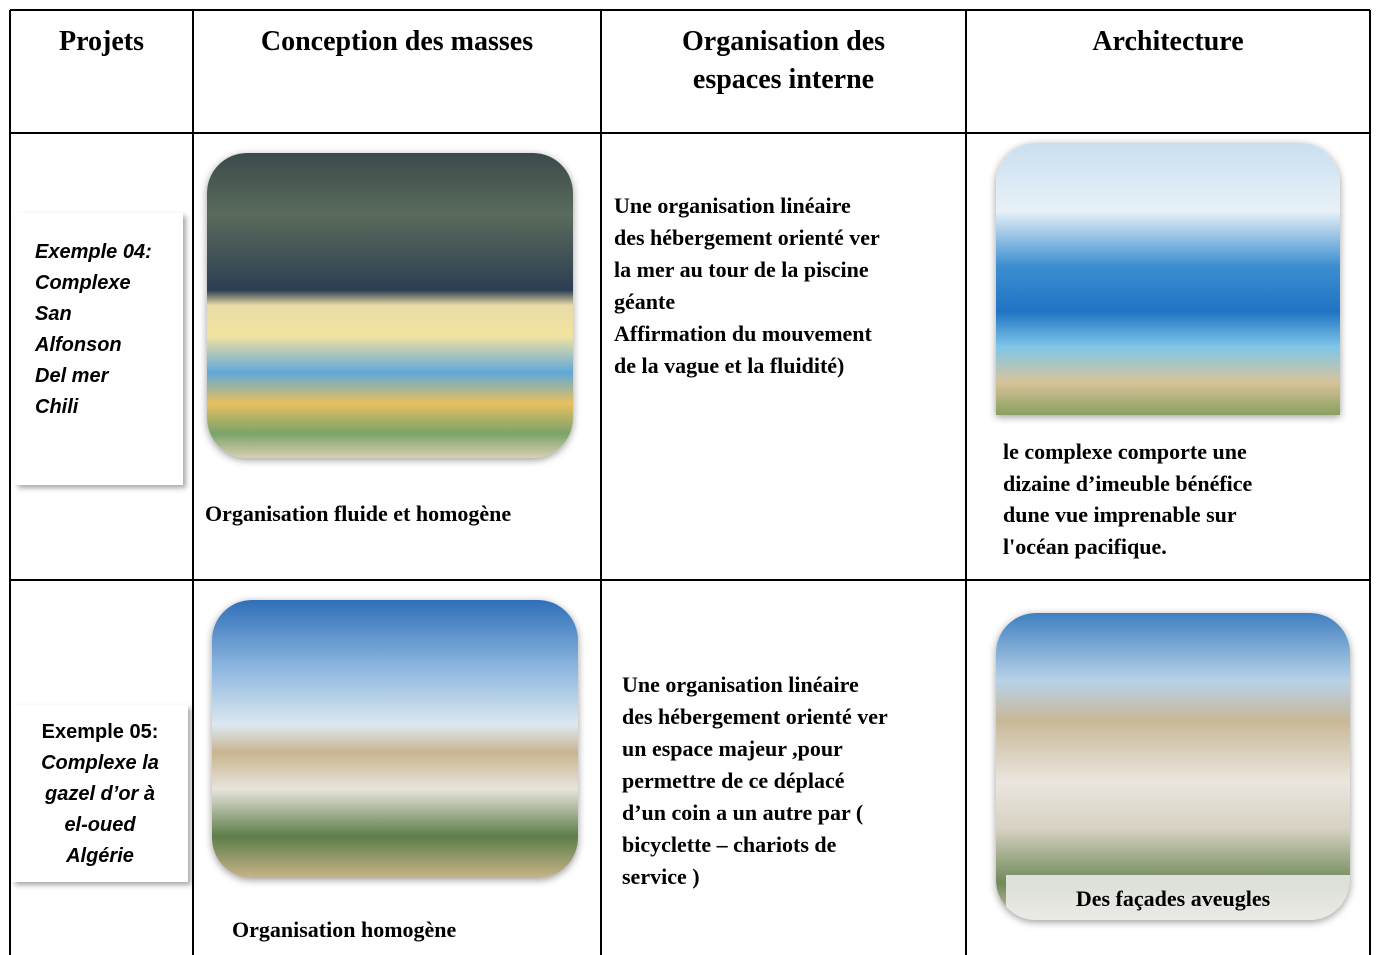  I want to click on text-line: Chili, so click(57, 407).